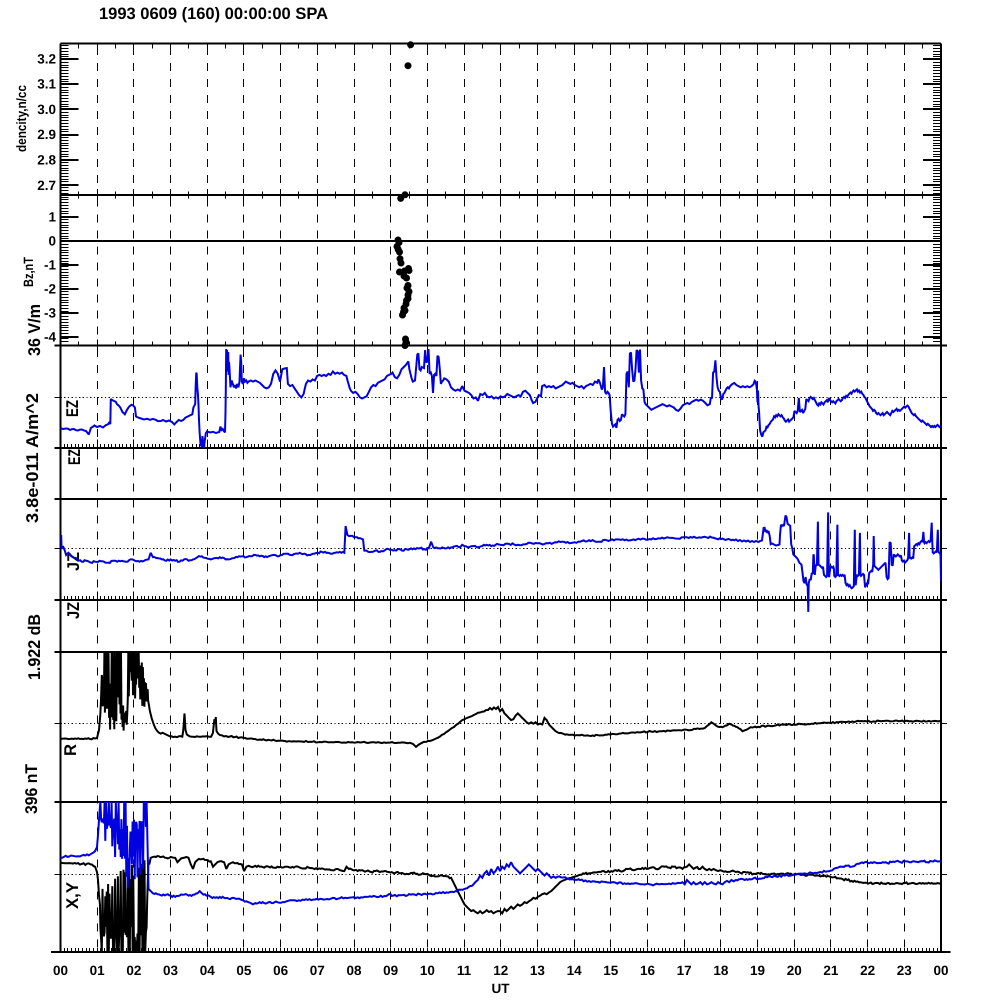  What do you see at coordinates (831, 970) in the screenshot?
I see `svg-text: 21` at bounding box center [831, 970].